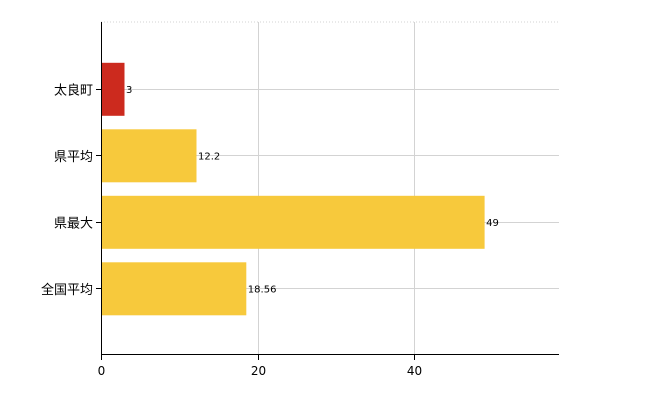 This screenshot has width=650, height=404. What do you see at coordinates (209, 156) in the screenshot?
I see `data-label: 12.2` at bounding box center [209, 156].